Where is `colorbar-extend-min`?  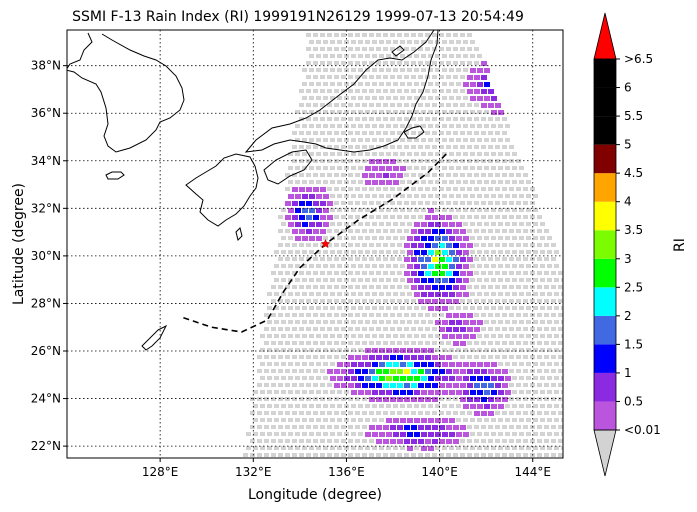
colorbar-extend-min is located at coordinates (605, 453).